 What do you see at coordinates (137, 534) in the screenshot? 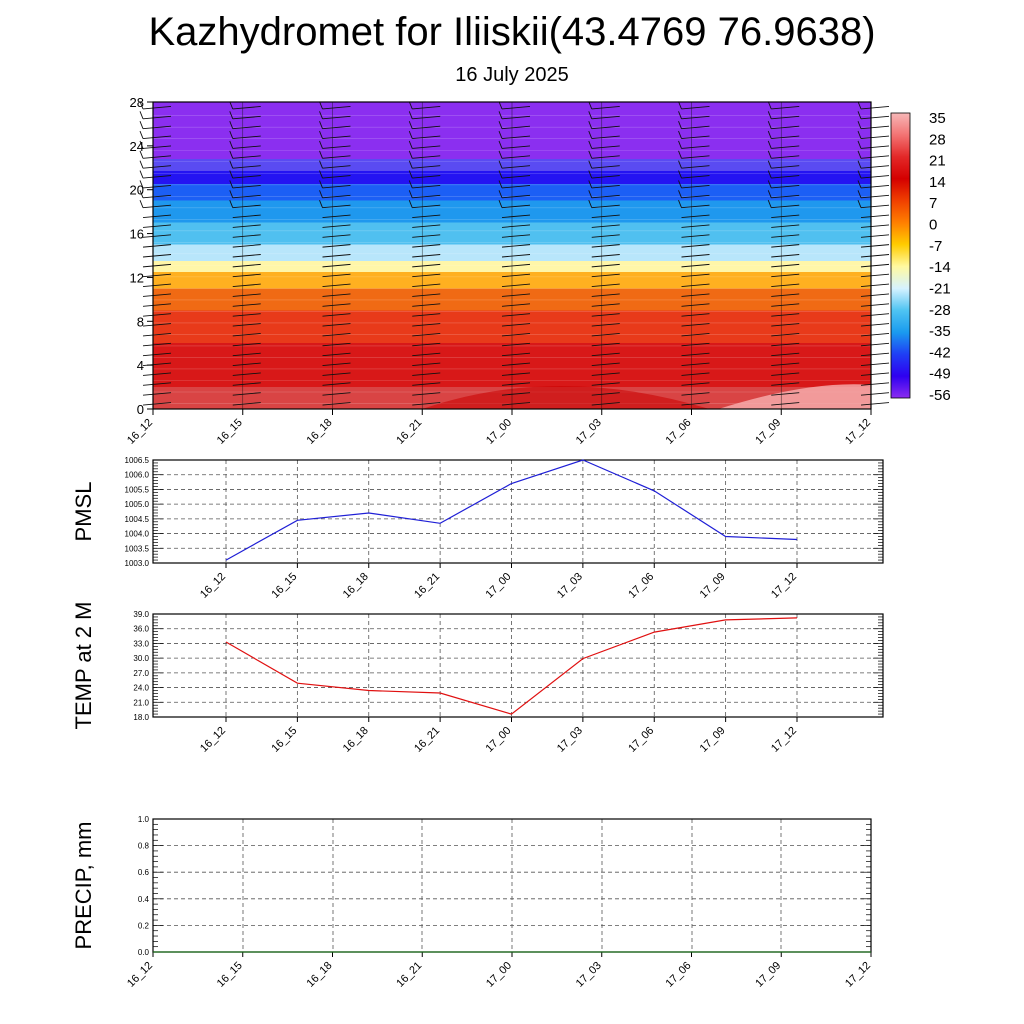
I see `y-tick-label: 1004.0` at bounding box center [137, 534].